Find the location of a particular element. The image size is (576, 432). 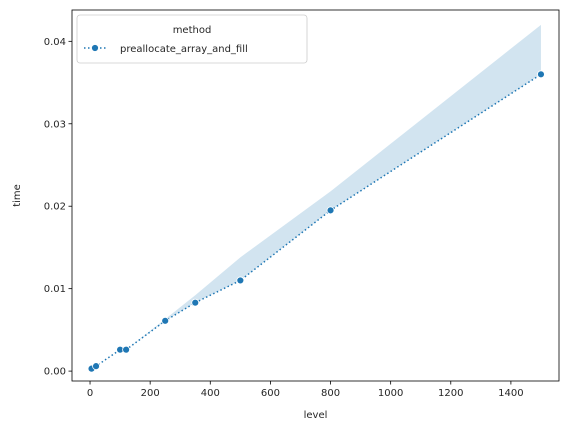

x-tick-label: 1200 is located at coordinates (450, 393).